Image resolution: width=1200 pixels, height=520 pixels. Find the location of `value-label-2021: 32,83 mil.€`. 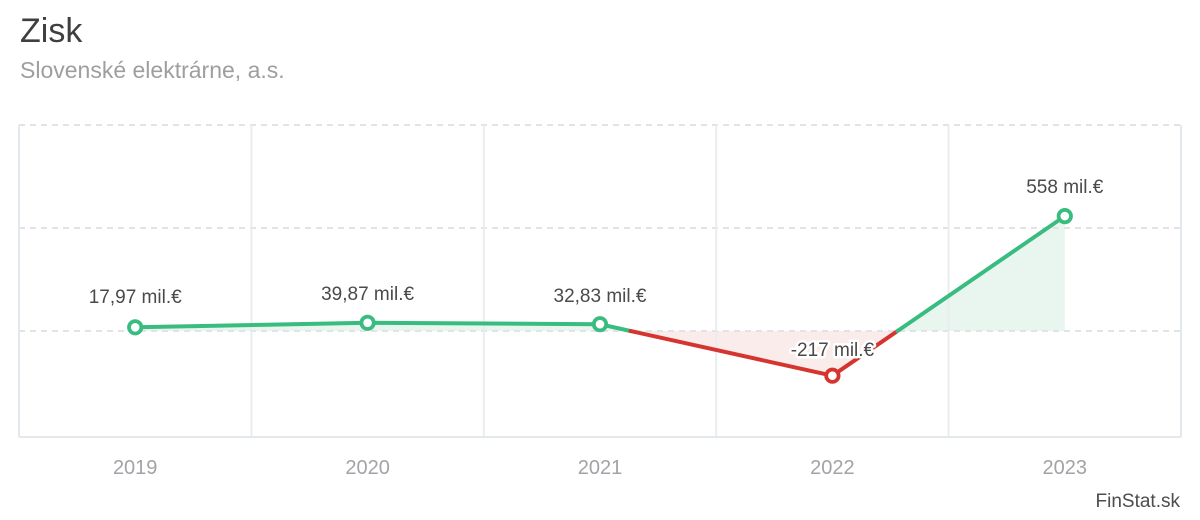

value-label-2021: 32,83 mil.€ is located at coordinates (600, 296).